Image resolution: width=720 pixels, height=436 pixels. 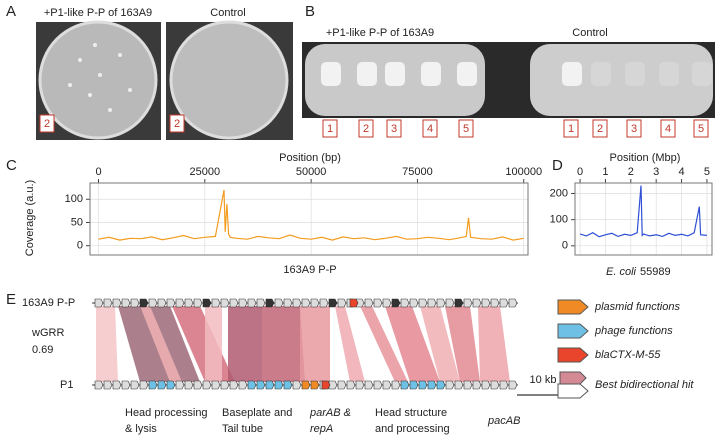 What do you see at coordinates (11, 11) in the screenshot?
I see `panel-label: A` at bounding box center [11, 11].